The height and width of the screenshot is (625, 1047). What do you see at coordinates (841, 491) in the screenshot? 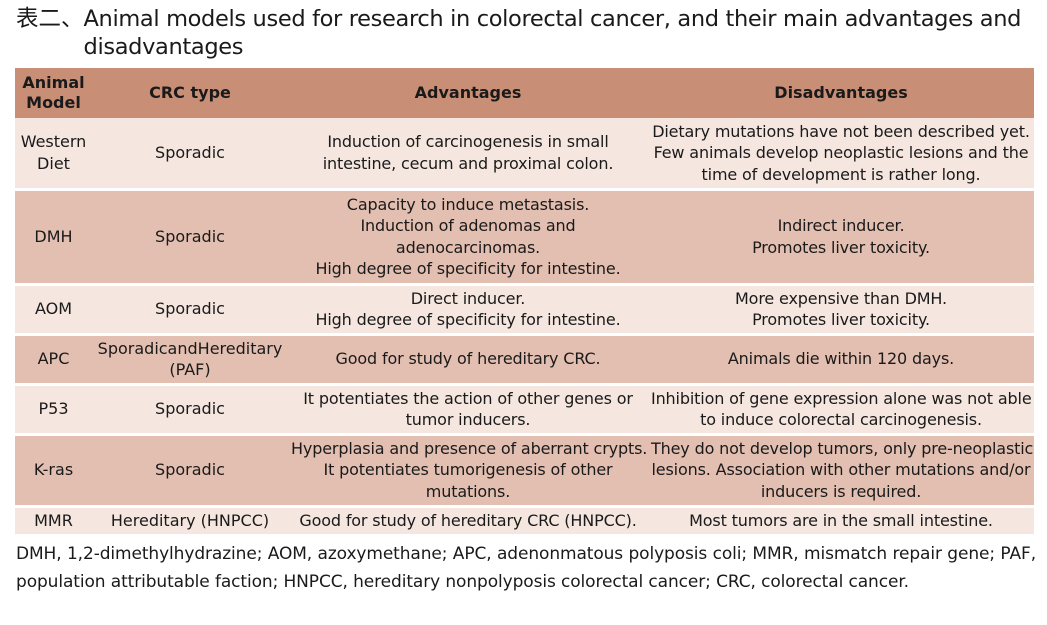
I see `cell-disadvantages-line: inducers is required.` at bounding box center [841, 491].